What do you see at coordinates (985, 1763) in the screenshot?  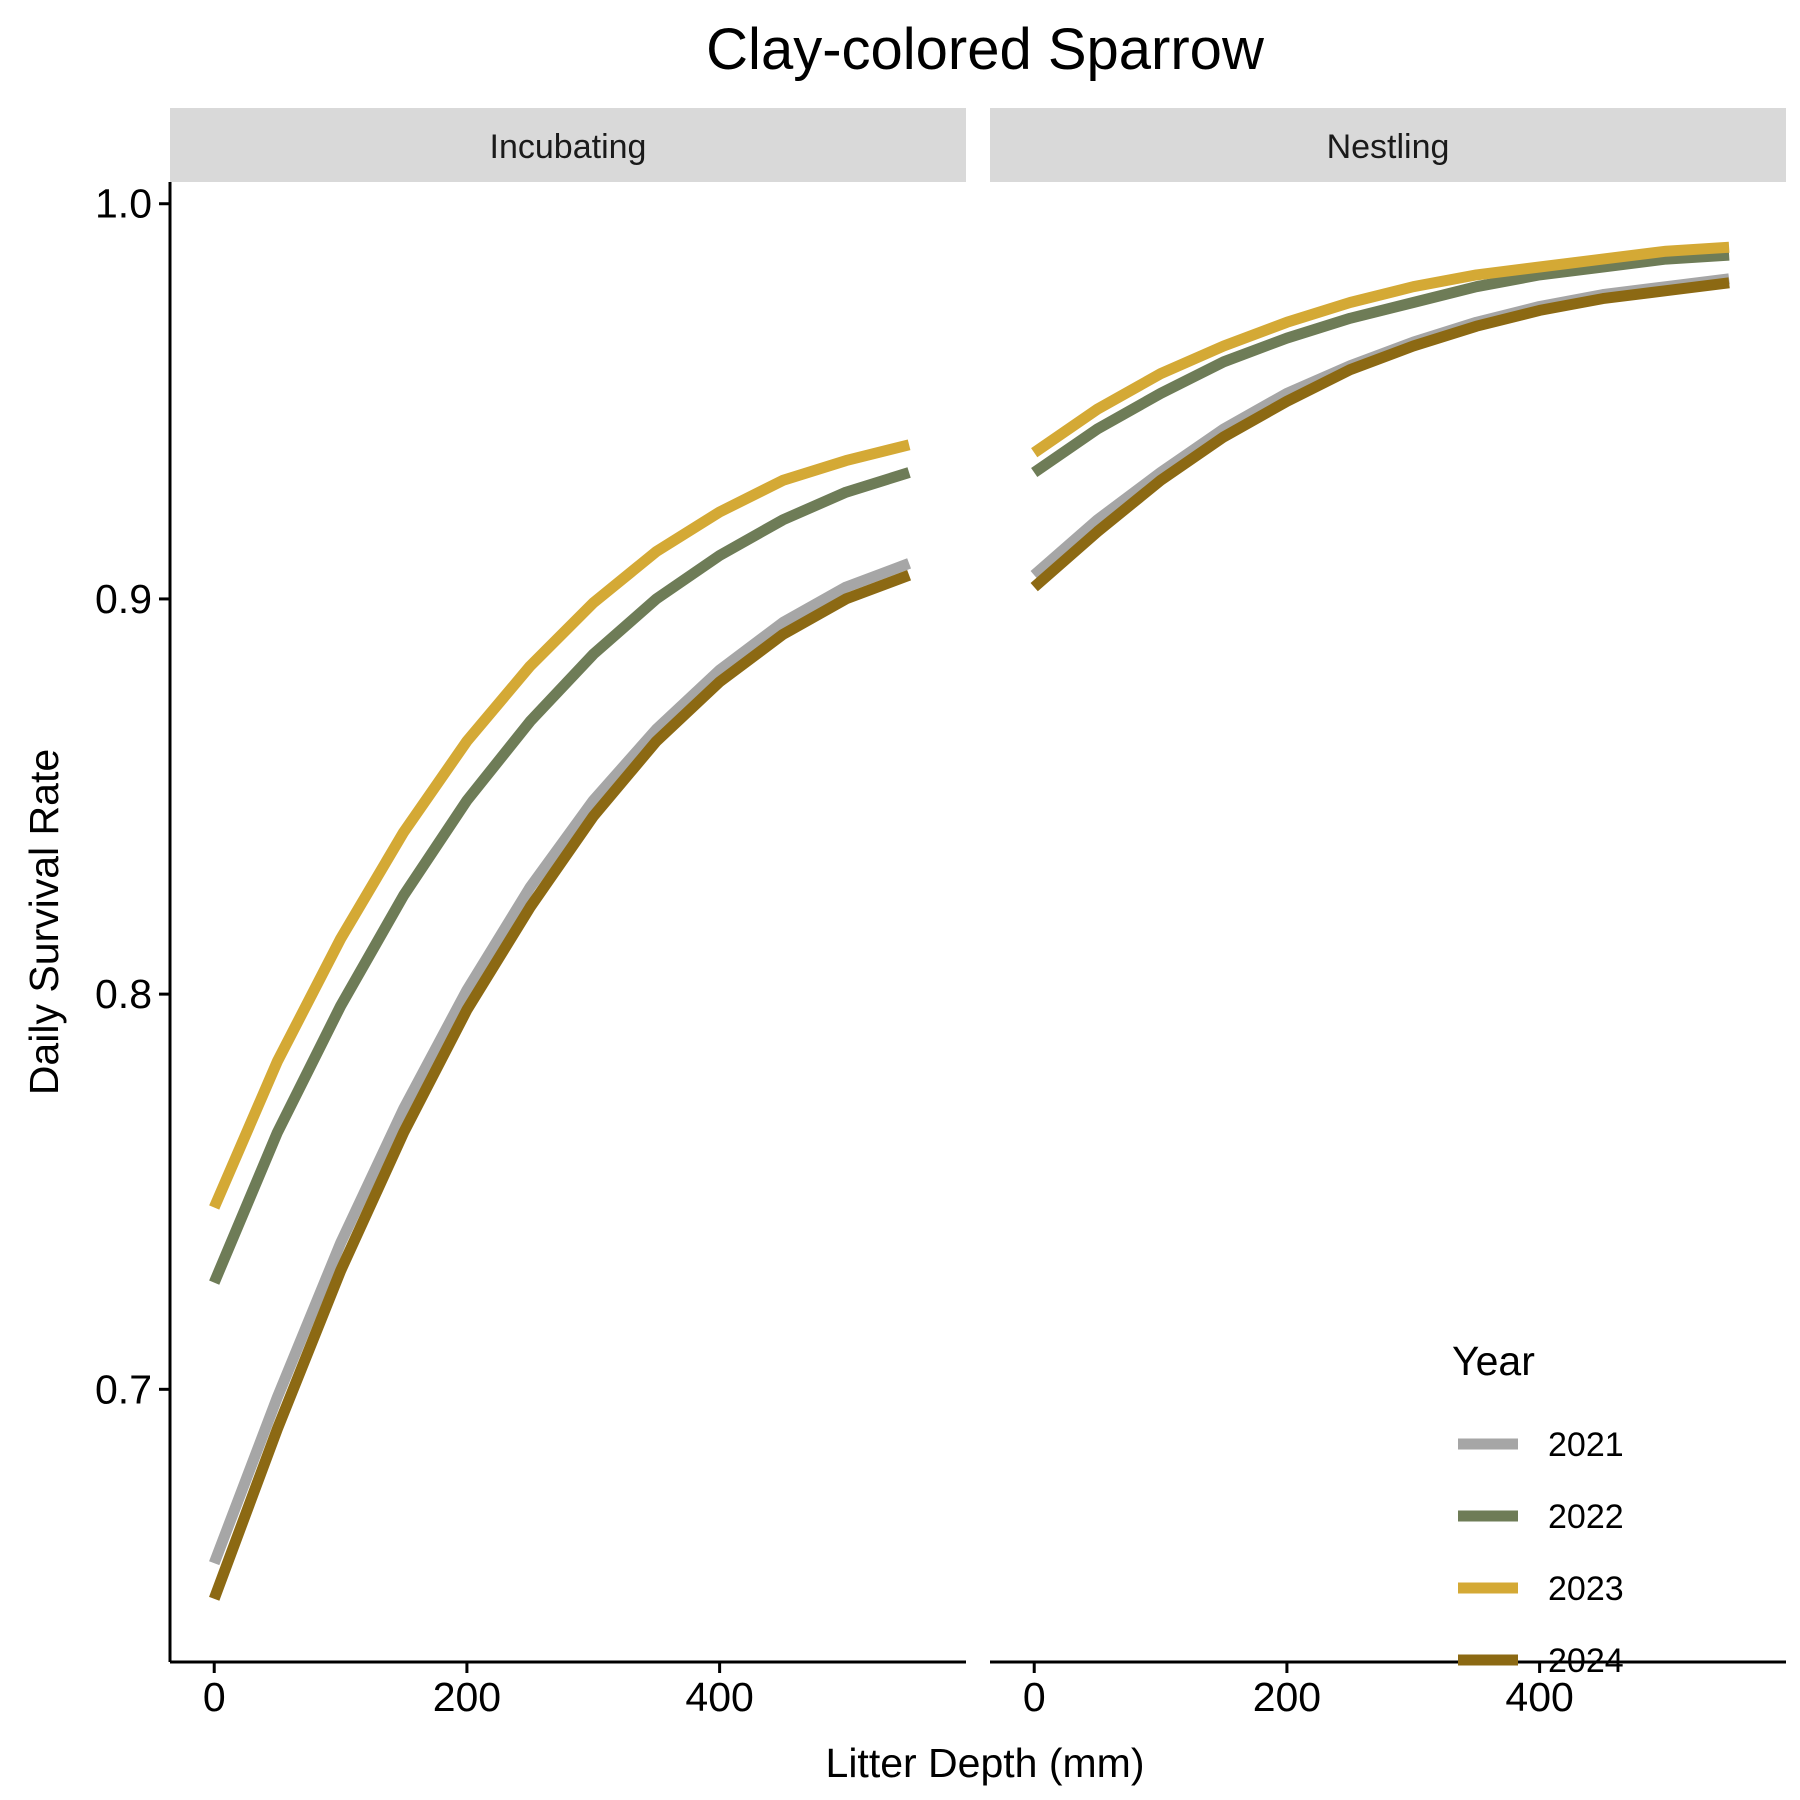 I see `x-axis-title: Litter Depth (mm)` at bounding box center [985, 1763].